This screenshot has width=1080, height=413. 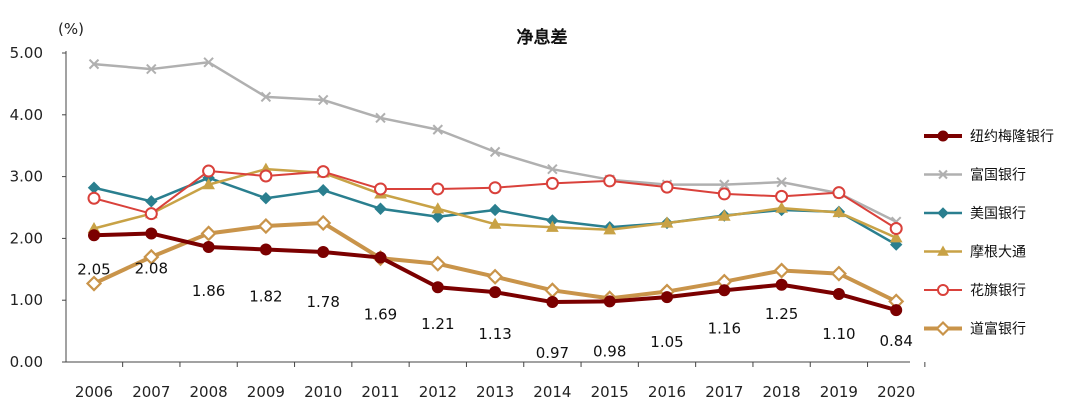 What do you see at coordinates (151, 392) in the screenshot?
I see `x-tick-label: 2007` at bounding box center [151, 392].